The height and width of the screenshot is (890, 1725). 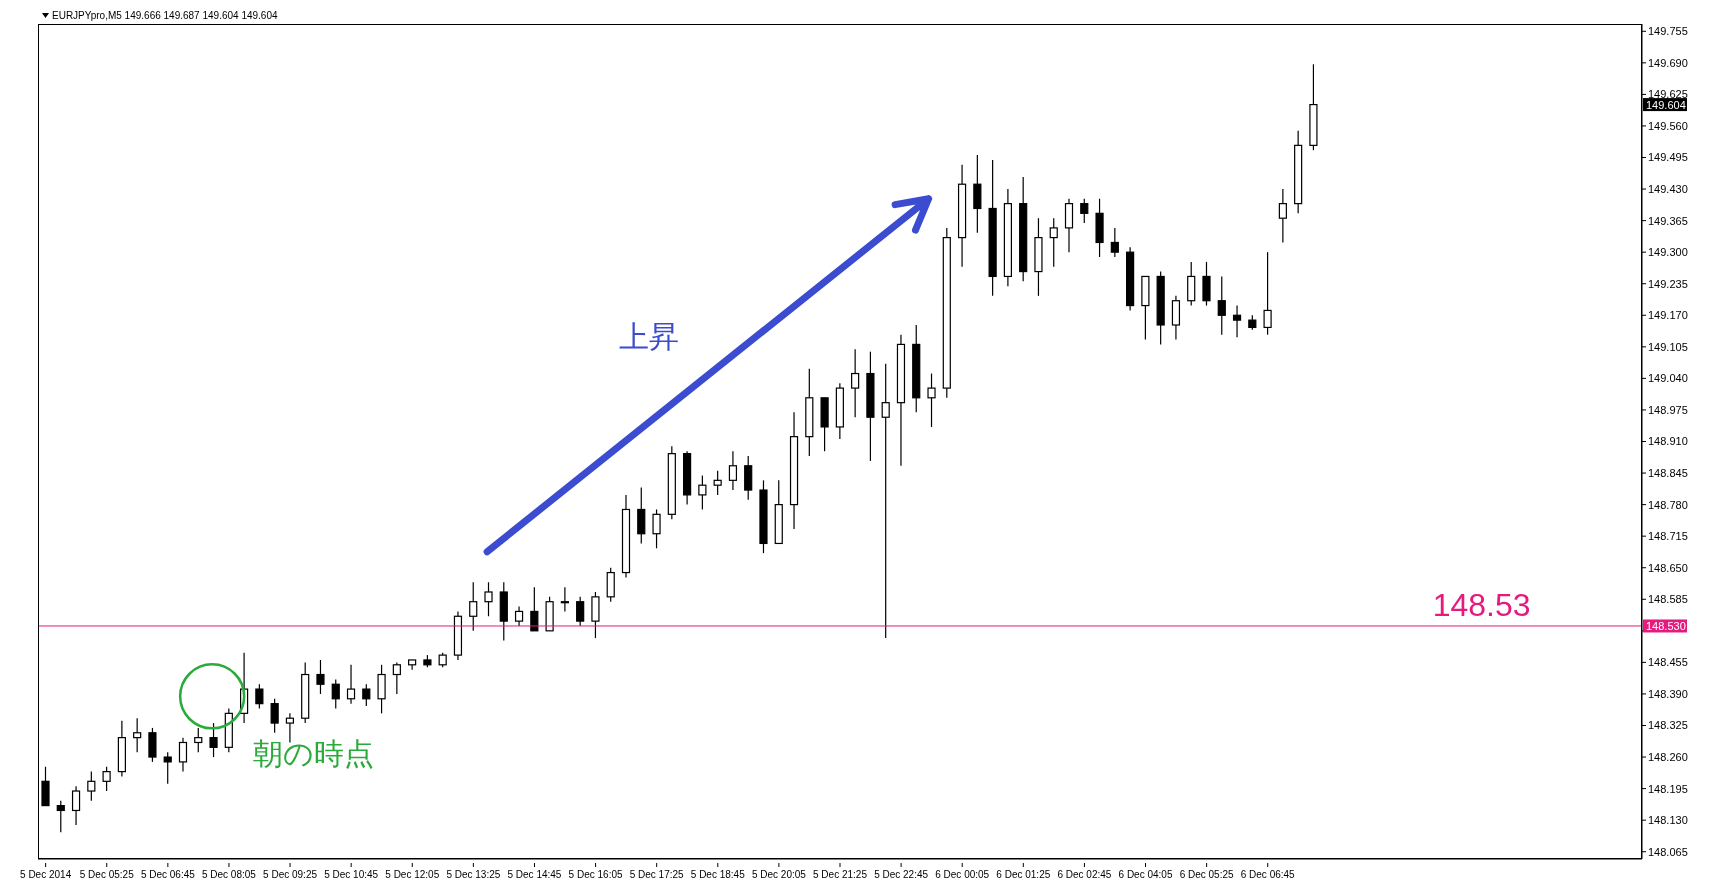 What do you see at coordinates (1023, 874) in the screenshot?
I see `x-tick-label: 6 Dec 01:25` at bounding box center [1023, 874].